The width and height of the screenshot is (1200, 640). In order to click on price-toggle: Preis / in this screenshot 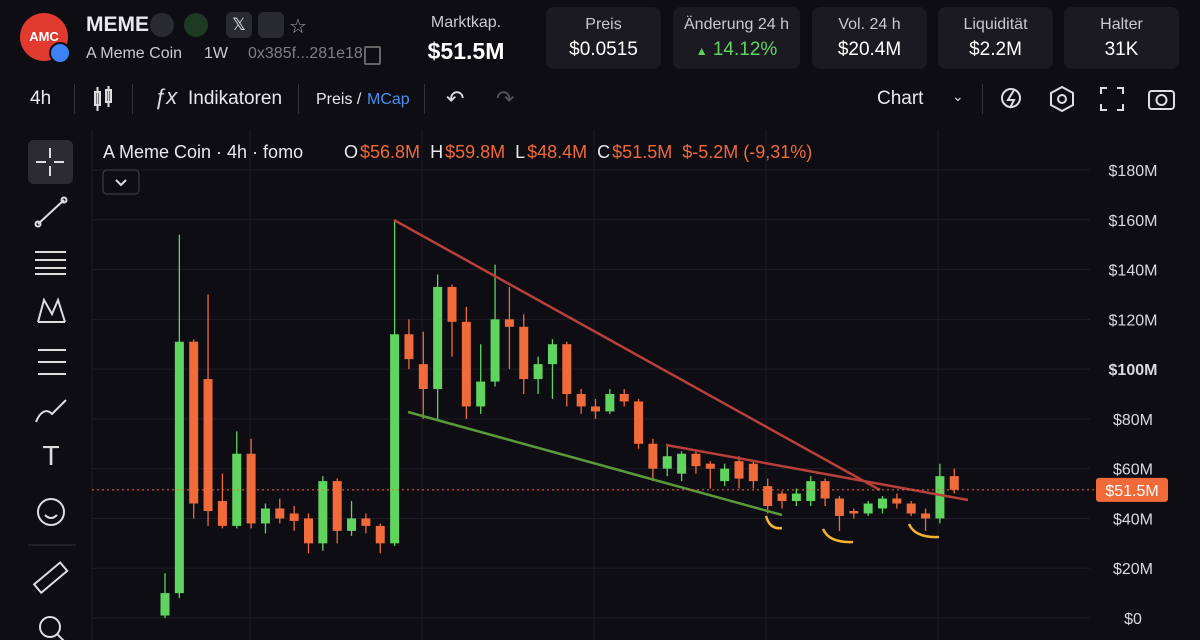, I will do `click(339, 99)`.